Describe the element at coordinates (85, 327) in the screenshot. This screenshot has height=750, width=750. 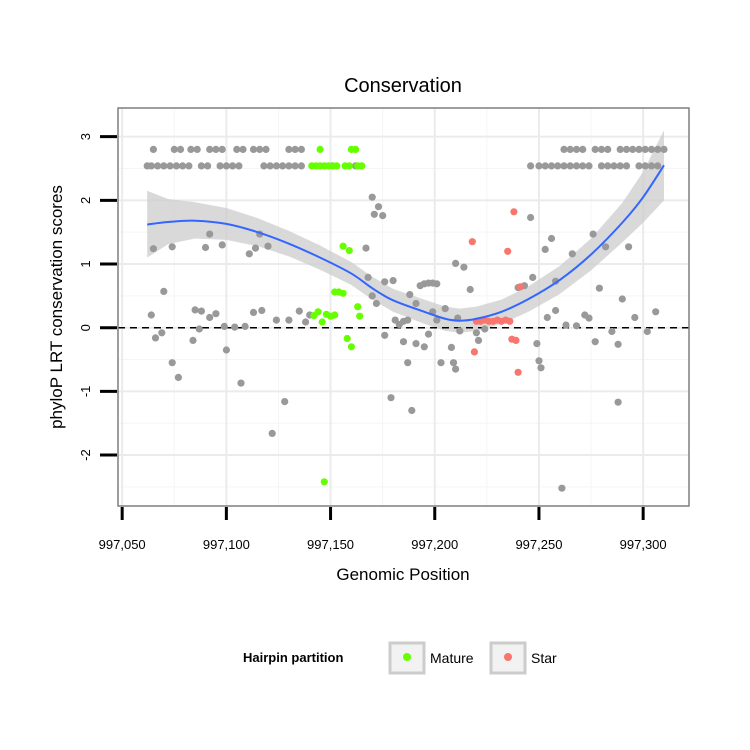
I see `y-tick-label: 0` at that location.